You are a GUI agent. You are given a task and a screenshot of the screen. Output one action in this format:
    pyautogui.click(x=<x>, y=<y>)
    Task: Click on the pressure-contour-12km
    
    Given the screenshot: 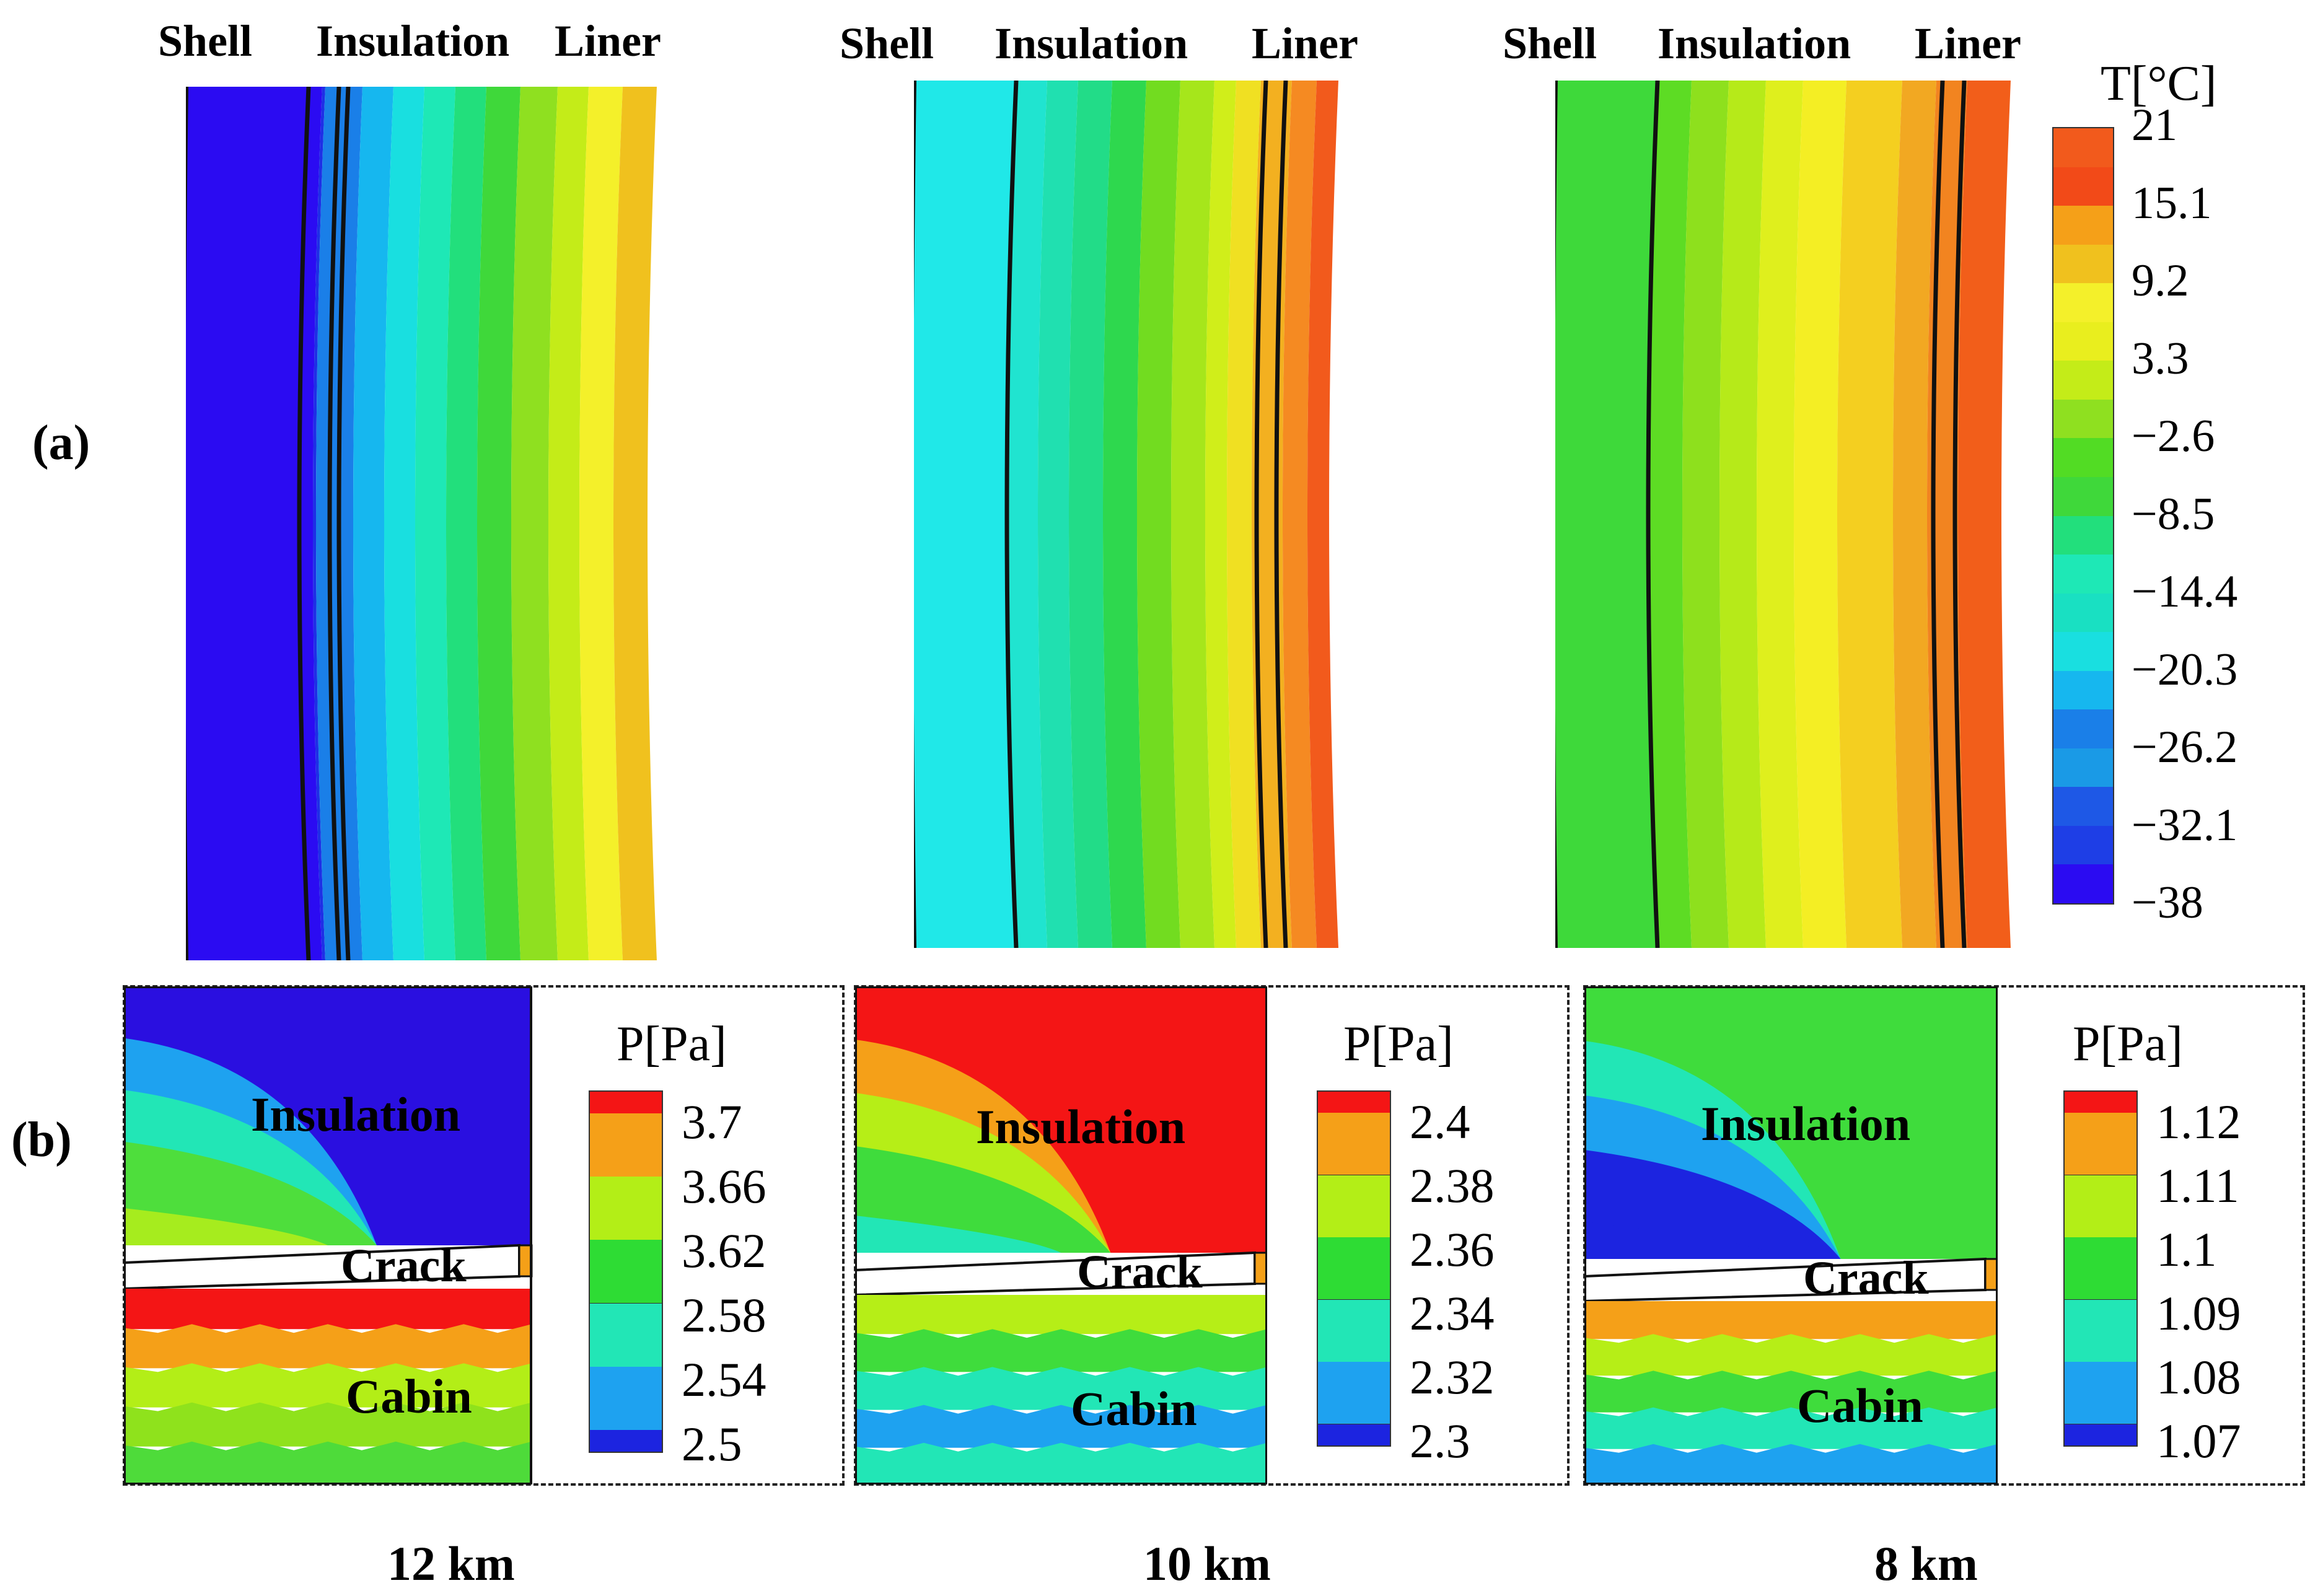 What is the action you would take?
    pyautogui.click(x=328, y=1235)
    